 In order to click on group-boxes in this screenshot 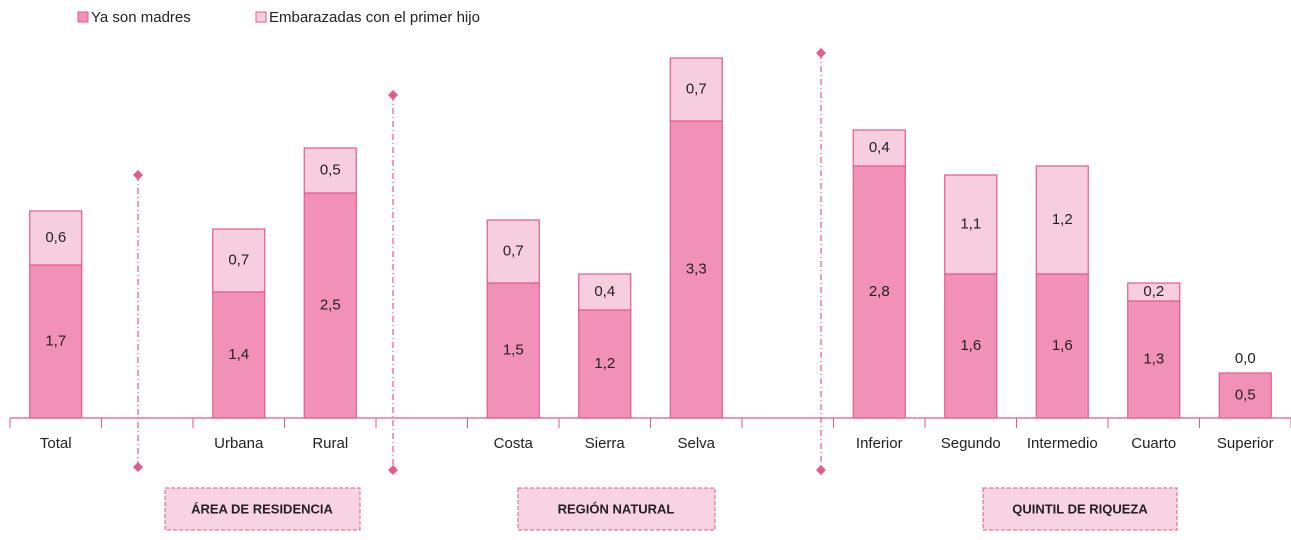, I will do `click(671, 509)`.